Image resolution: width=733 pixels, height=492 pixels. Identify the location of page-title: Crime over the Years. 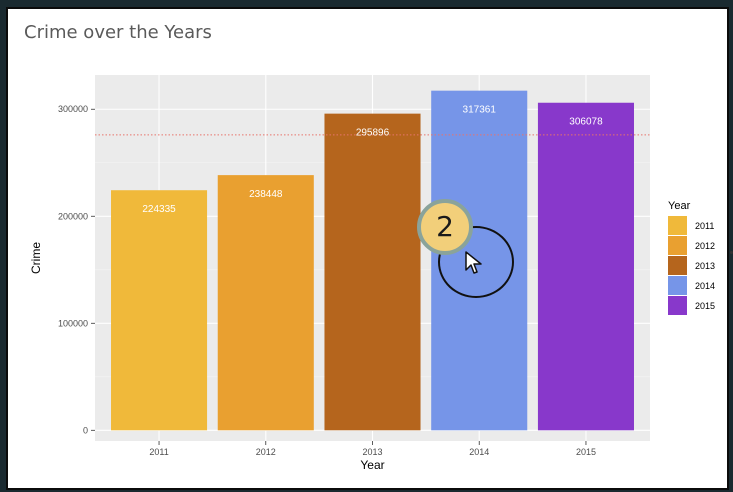
(118, 32).